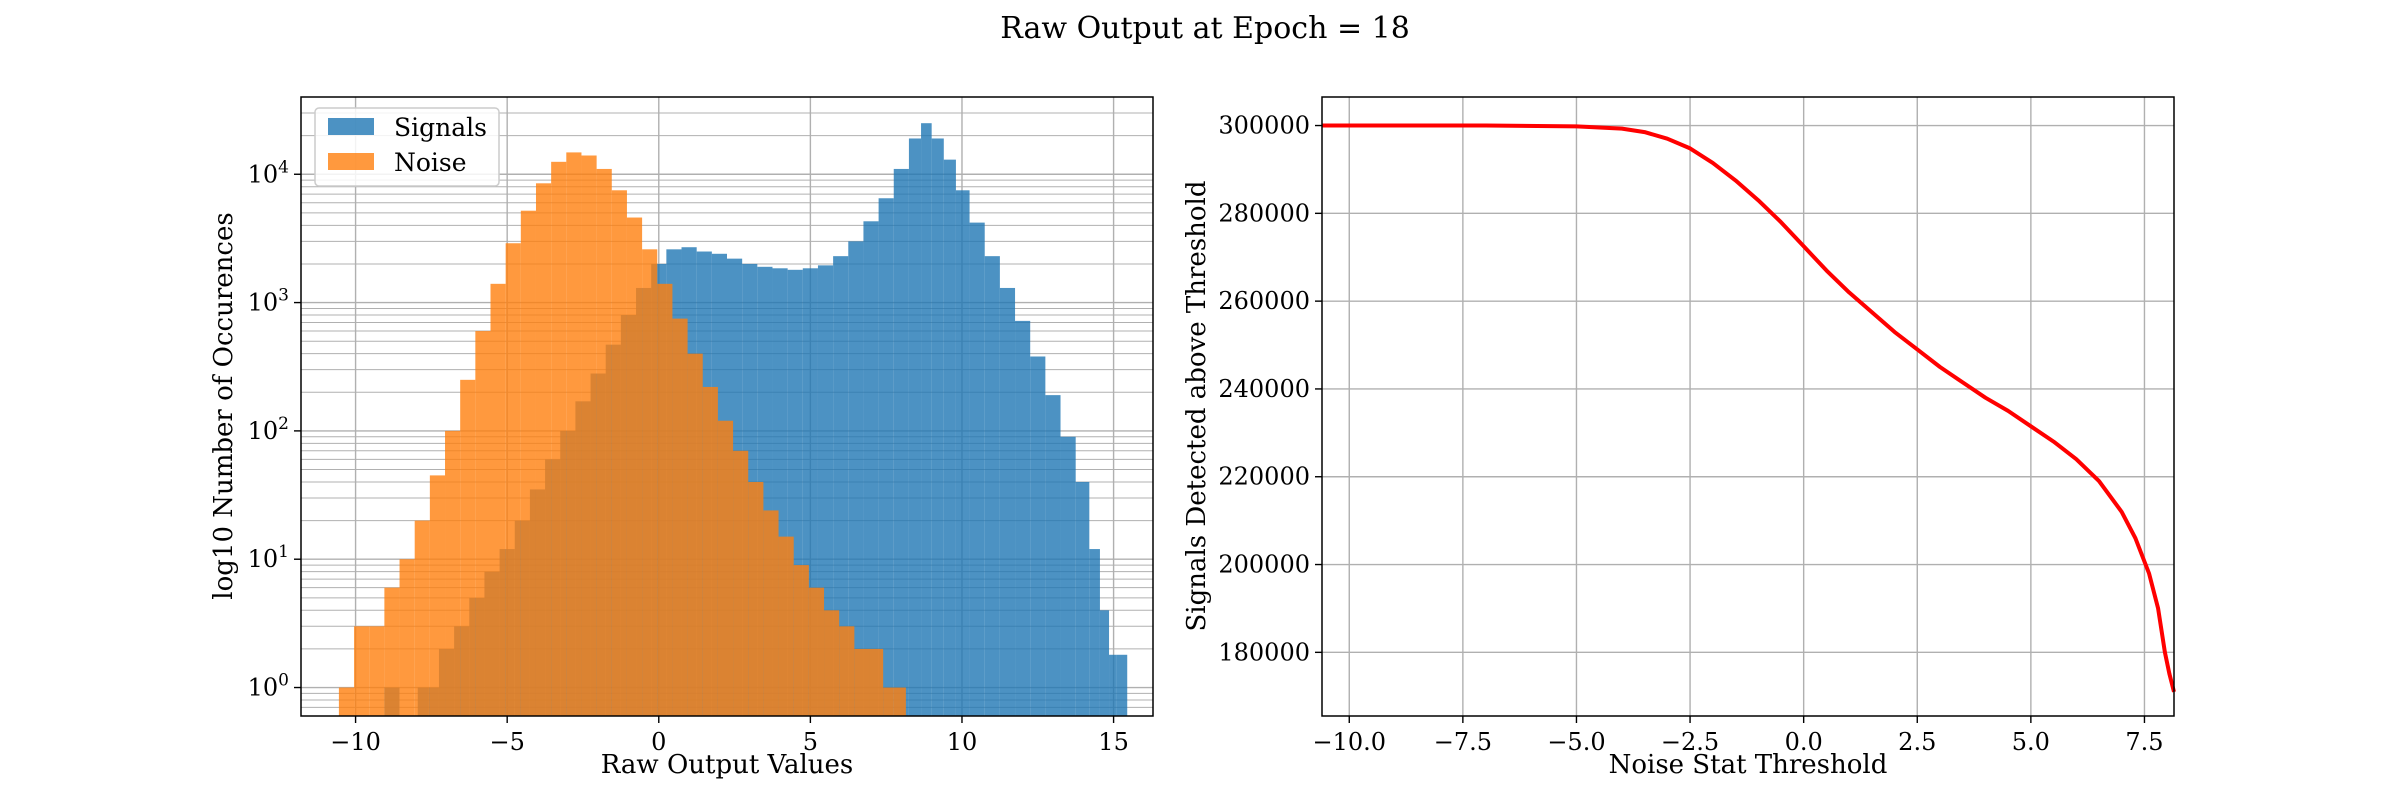 The image size is (2400, 800). I want to click on line-x-tick-label: −5.0, so click(1576, 742).